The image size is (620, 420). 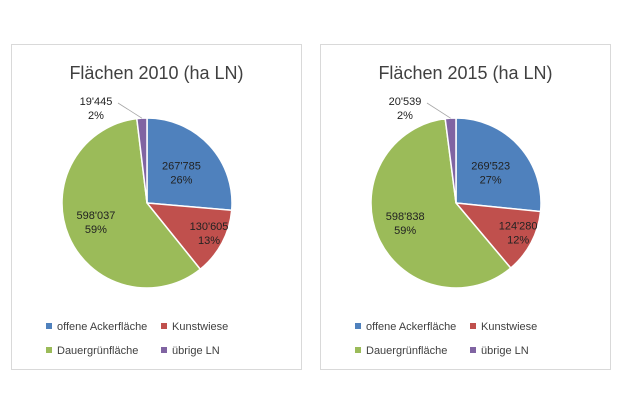 I want to click on pie-chart-2010: 267'785 26% 130'605 13% 598'037 59% 19'445 2%, so click(x=147, y=192).